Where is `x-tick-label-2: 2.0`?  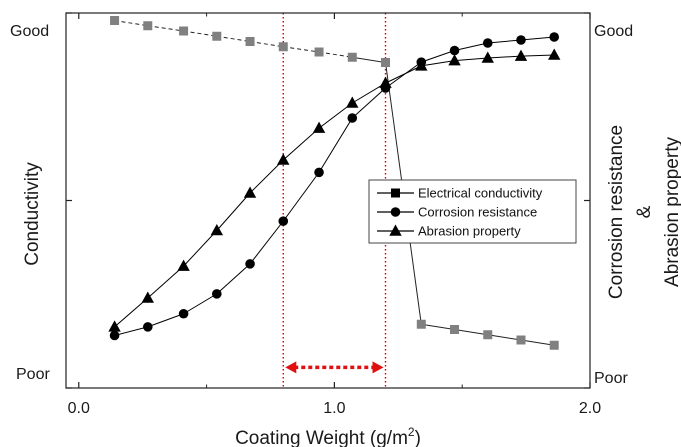
x-tick-label-2: 2.0 is located at coordinates (590, 408).